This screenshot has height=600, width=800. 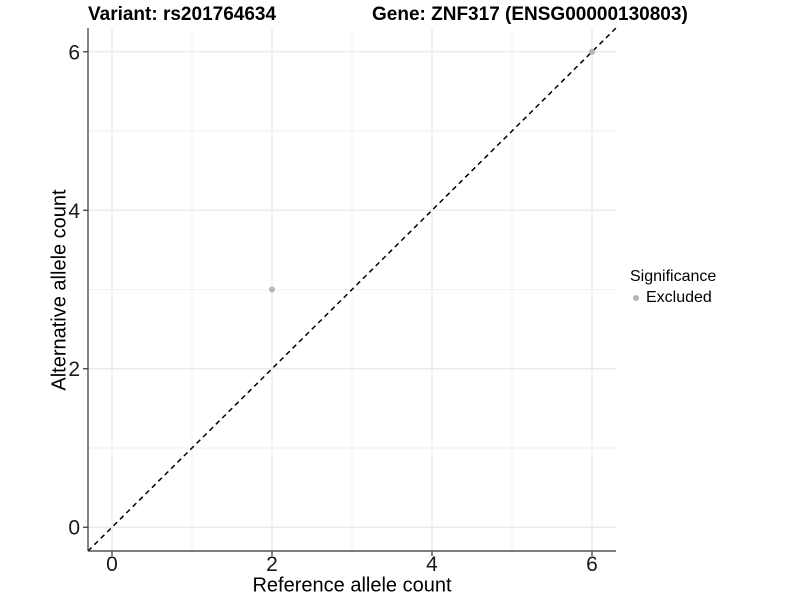 I want to click on legend-item-excluded: Excluded, so click(x=674, y=298).